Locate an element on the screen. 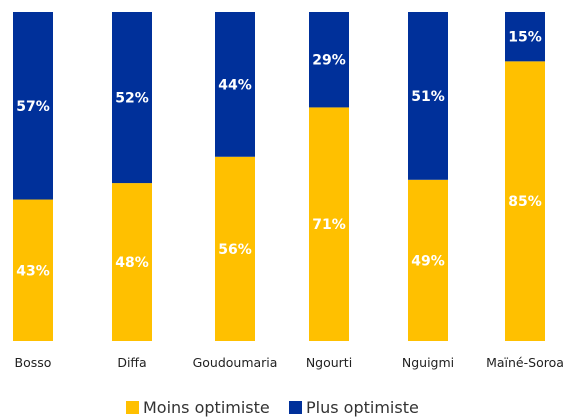  data-label-plus-optimiste-ngourti: 29% is located at coordinates (329, 61).